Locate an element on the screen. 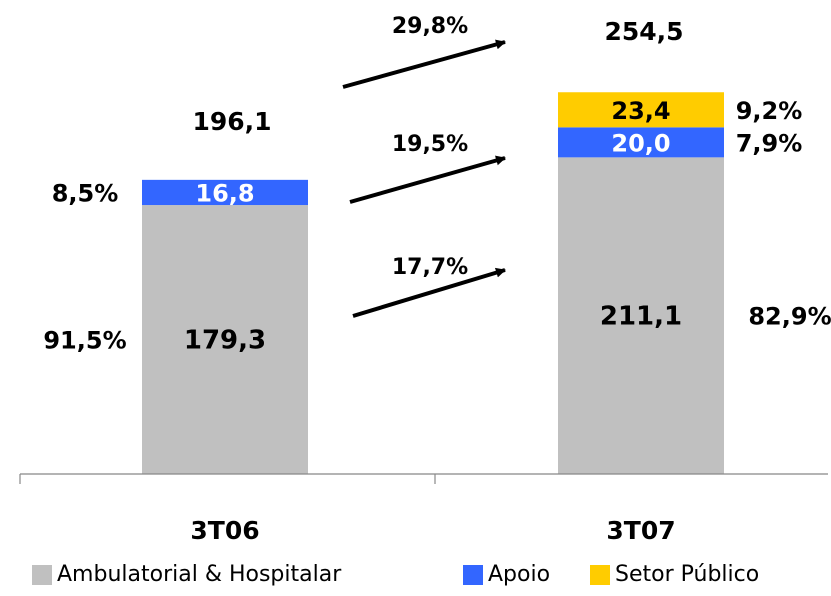 The width and height of the screenshot is (831, 596). share-label-ambulatorial-e-hospitalar-3t07: 82,9% is located at coordinates (789, 317).